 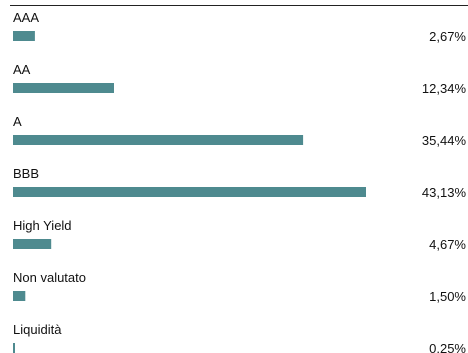 I want to click on category-label: AA, so click(x=22, y=69).